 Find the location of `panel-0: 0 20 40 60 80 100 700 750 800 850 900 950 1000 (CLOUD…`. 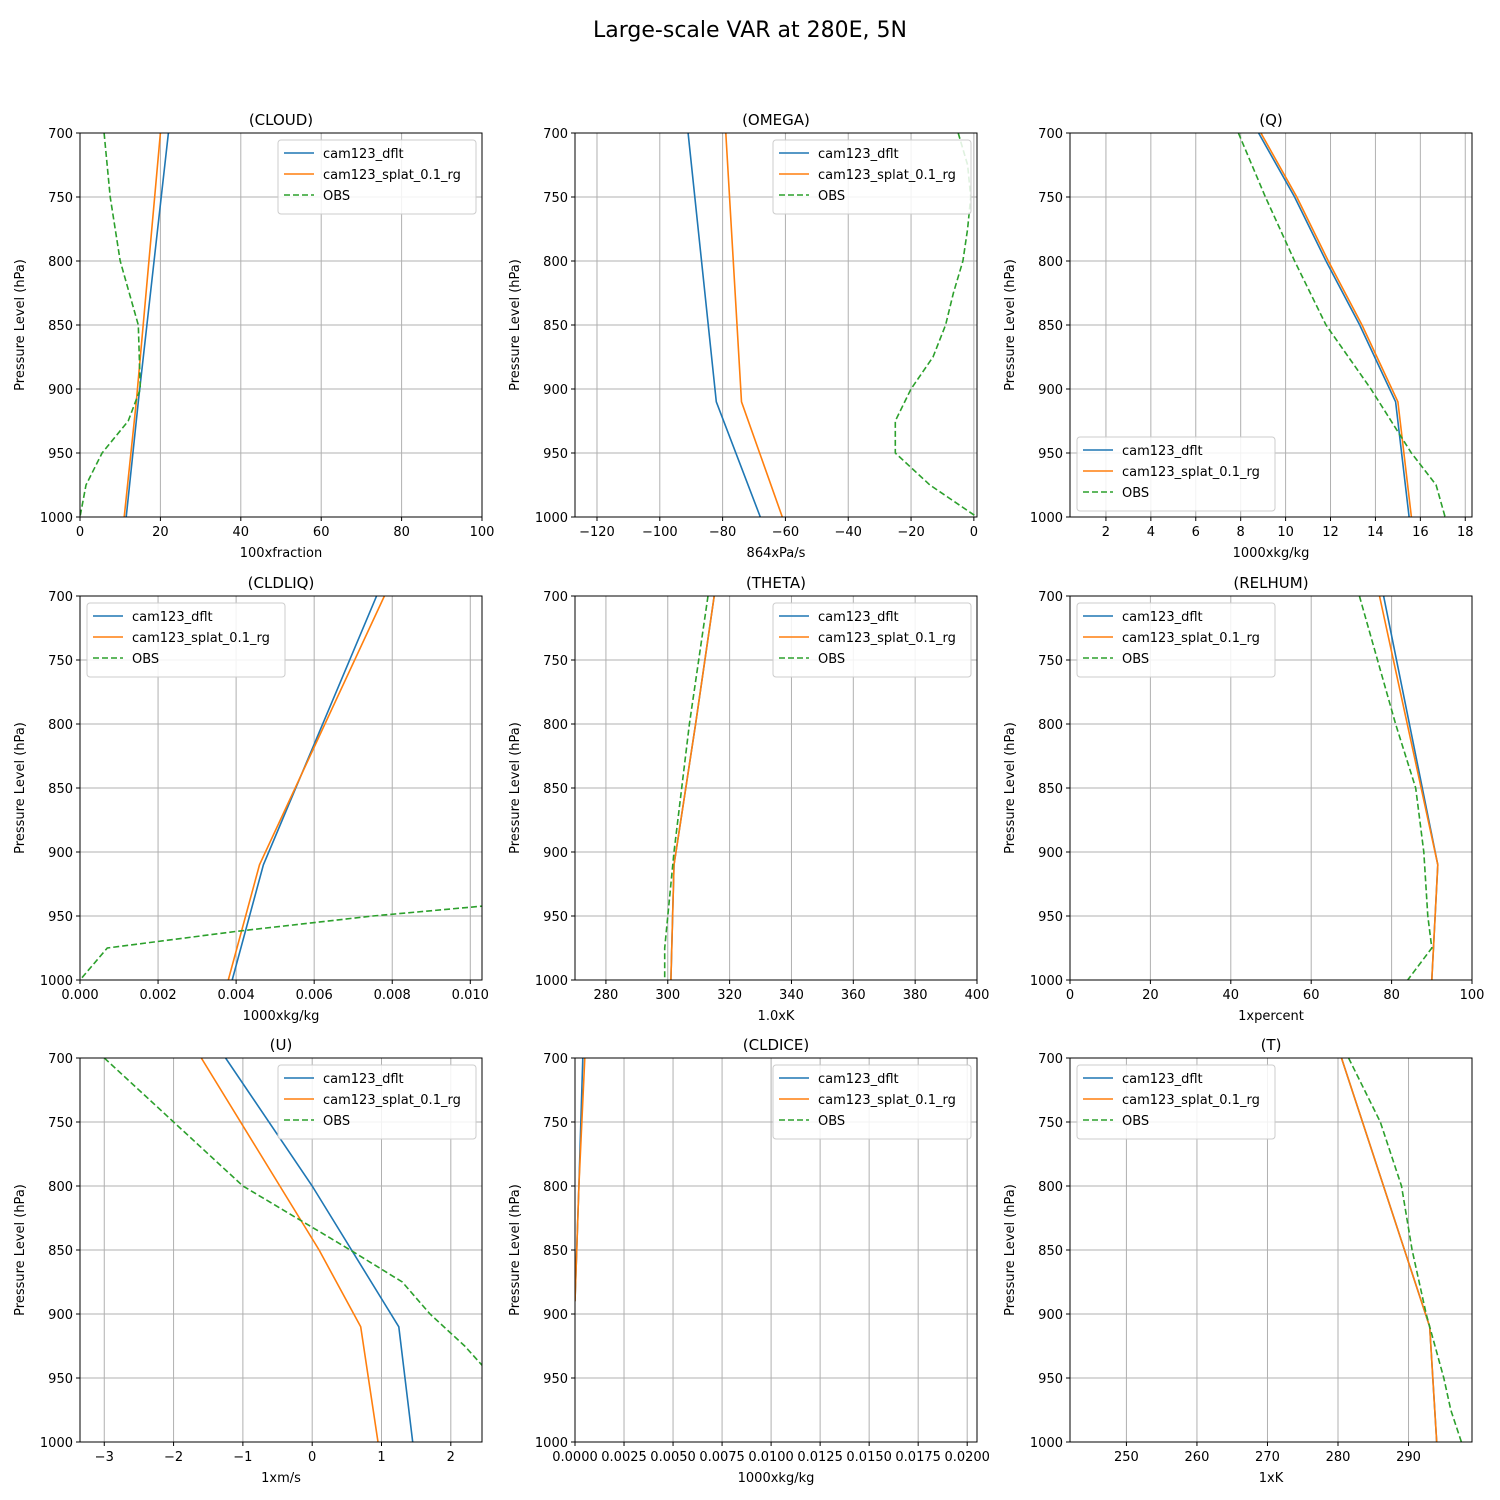

panel-0: 0 20 40 60 80 100 700 750 800 850 900 950 1000 (CLOUD… is located at coordinates (253, 336).